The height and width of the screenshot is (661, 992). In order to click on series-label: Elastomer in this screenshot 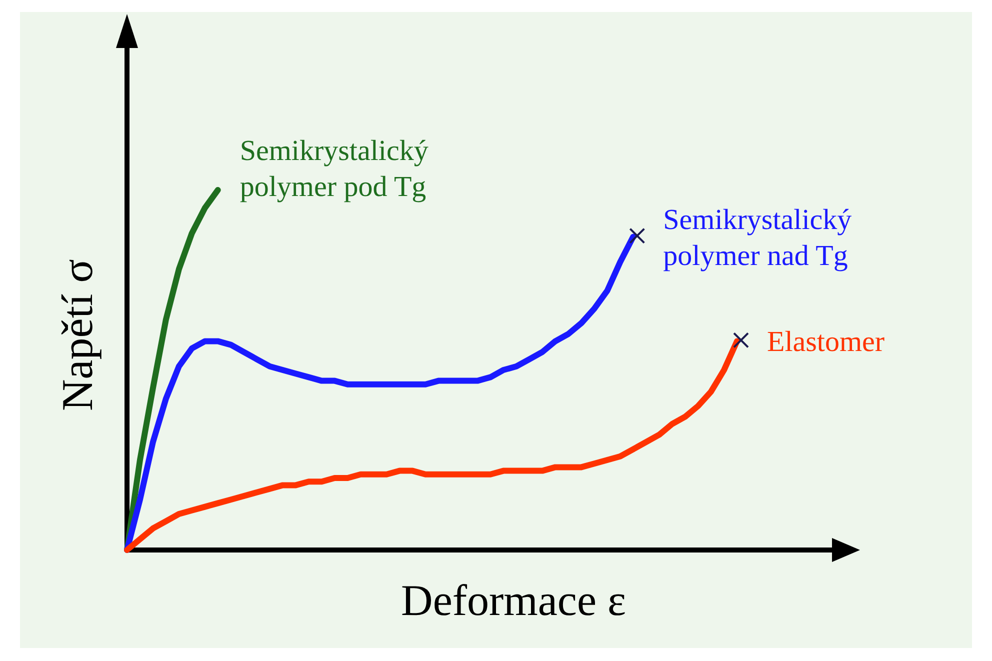, I will do `click(826, 342)`.